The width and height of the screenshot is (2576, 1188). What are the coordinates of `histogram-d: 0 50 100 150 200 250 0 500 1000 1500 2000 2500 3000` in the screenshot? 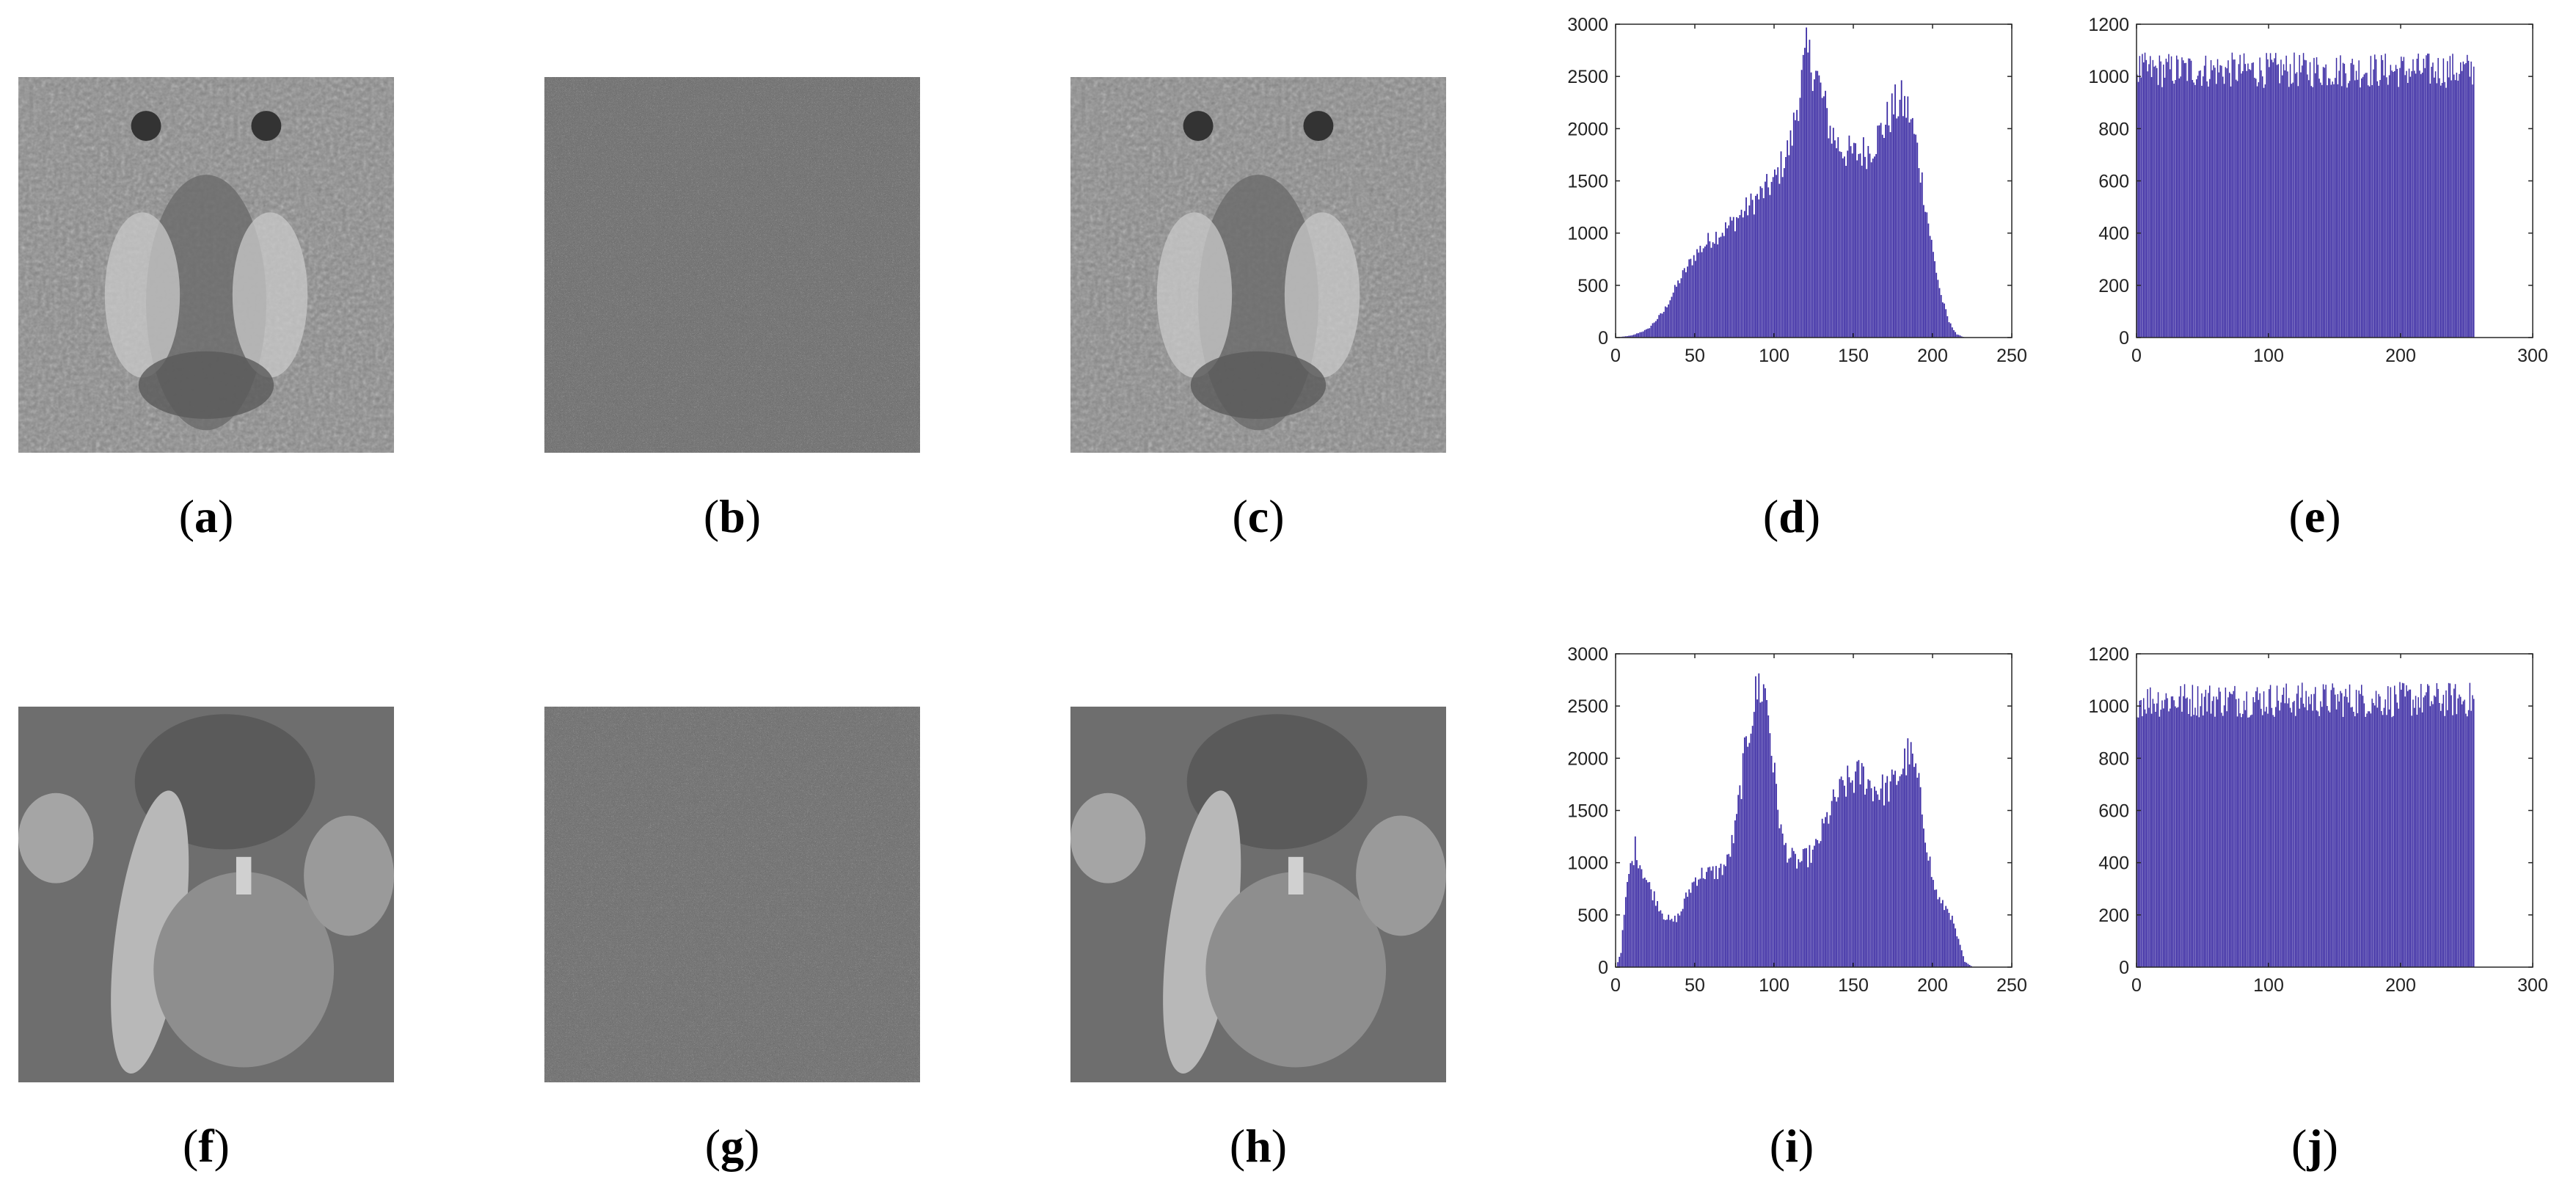 It's located at (1790, 197).